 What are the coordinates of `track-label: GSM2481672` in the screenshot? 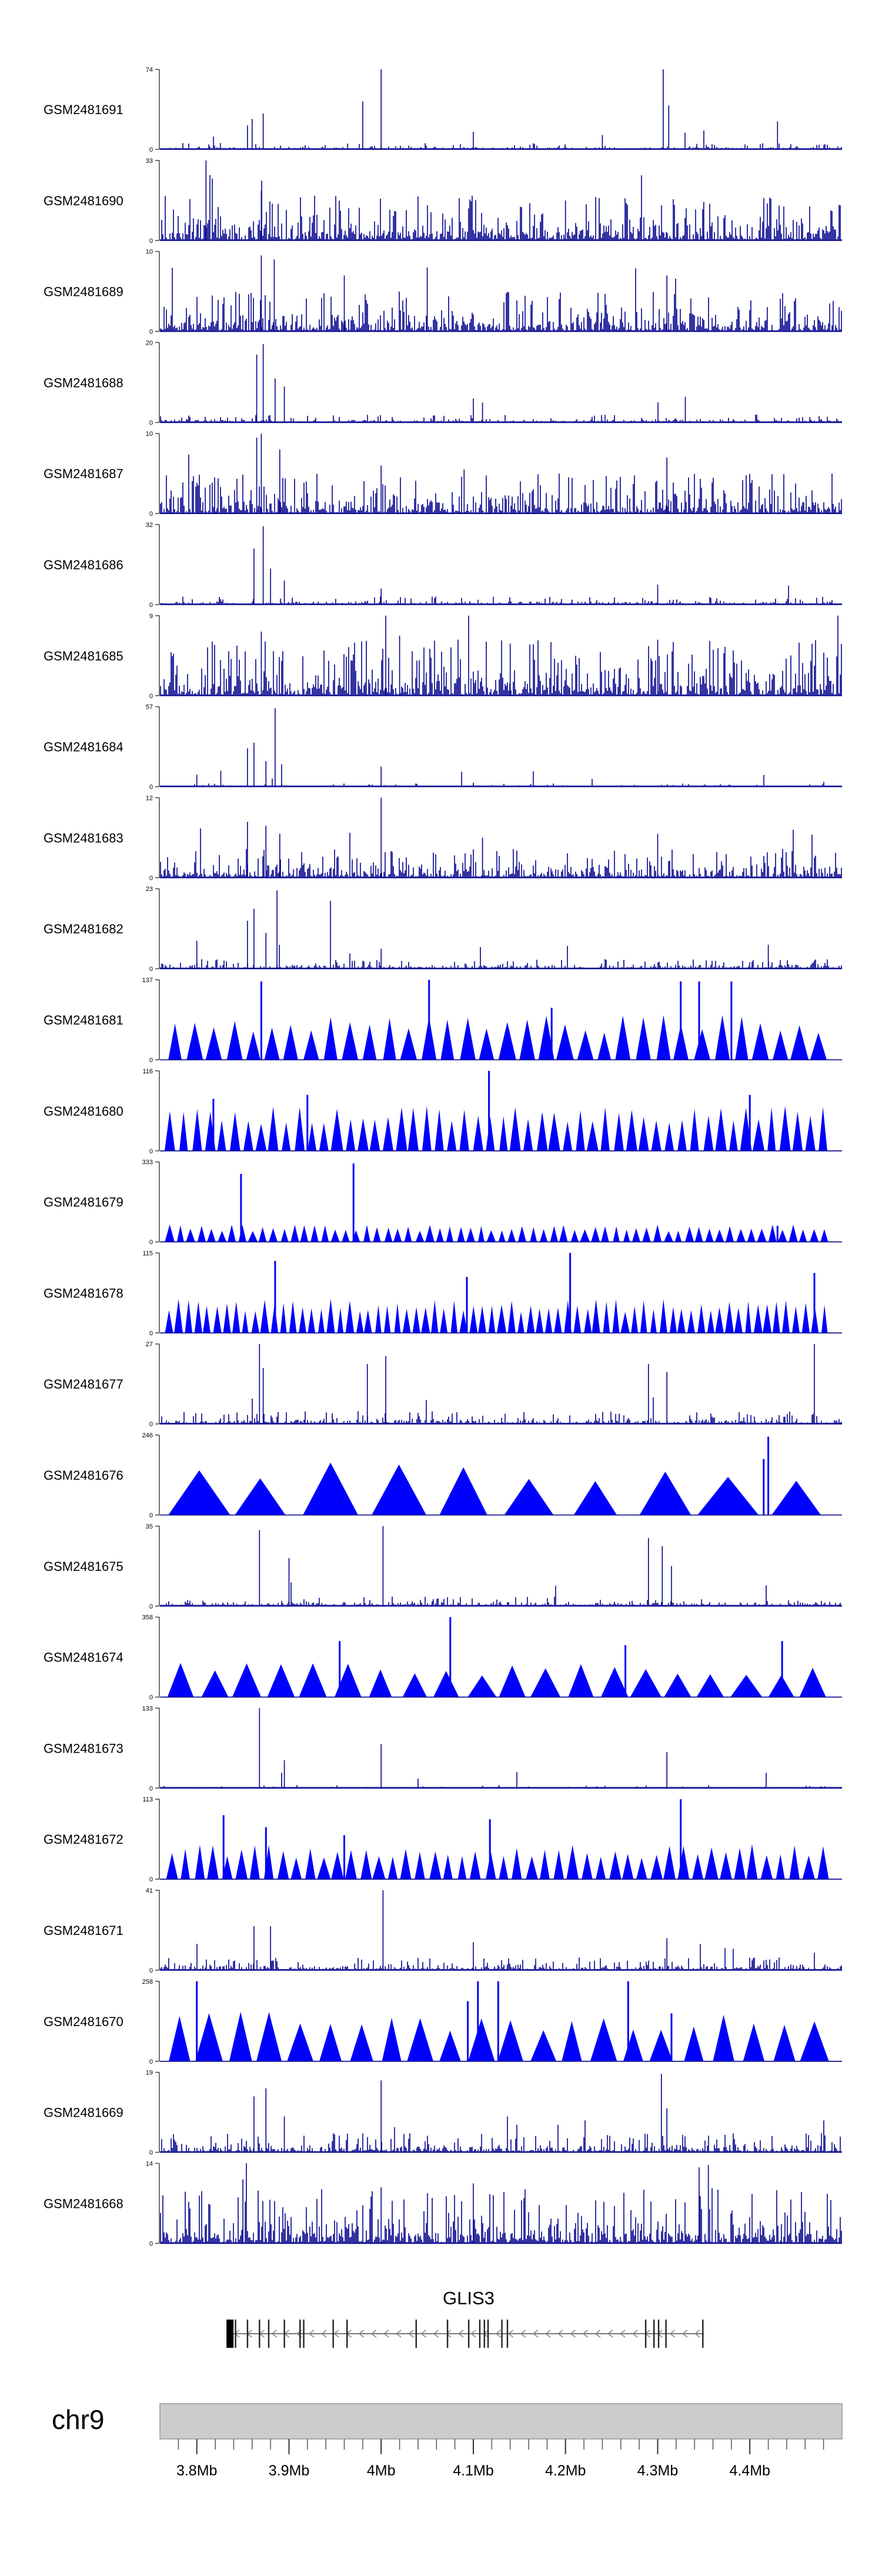 It's located at (83, 1839).